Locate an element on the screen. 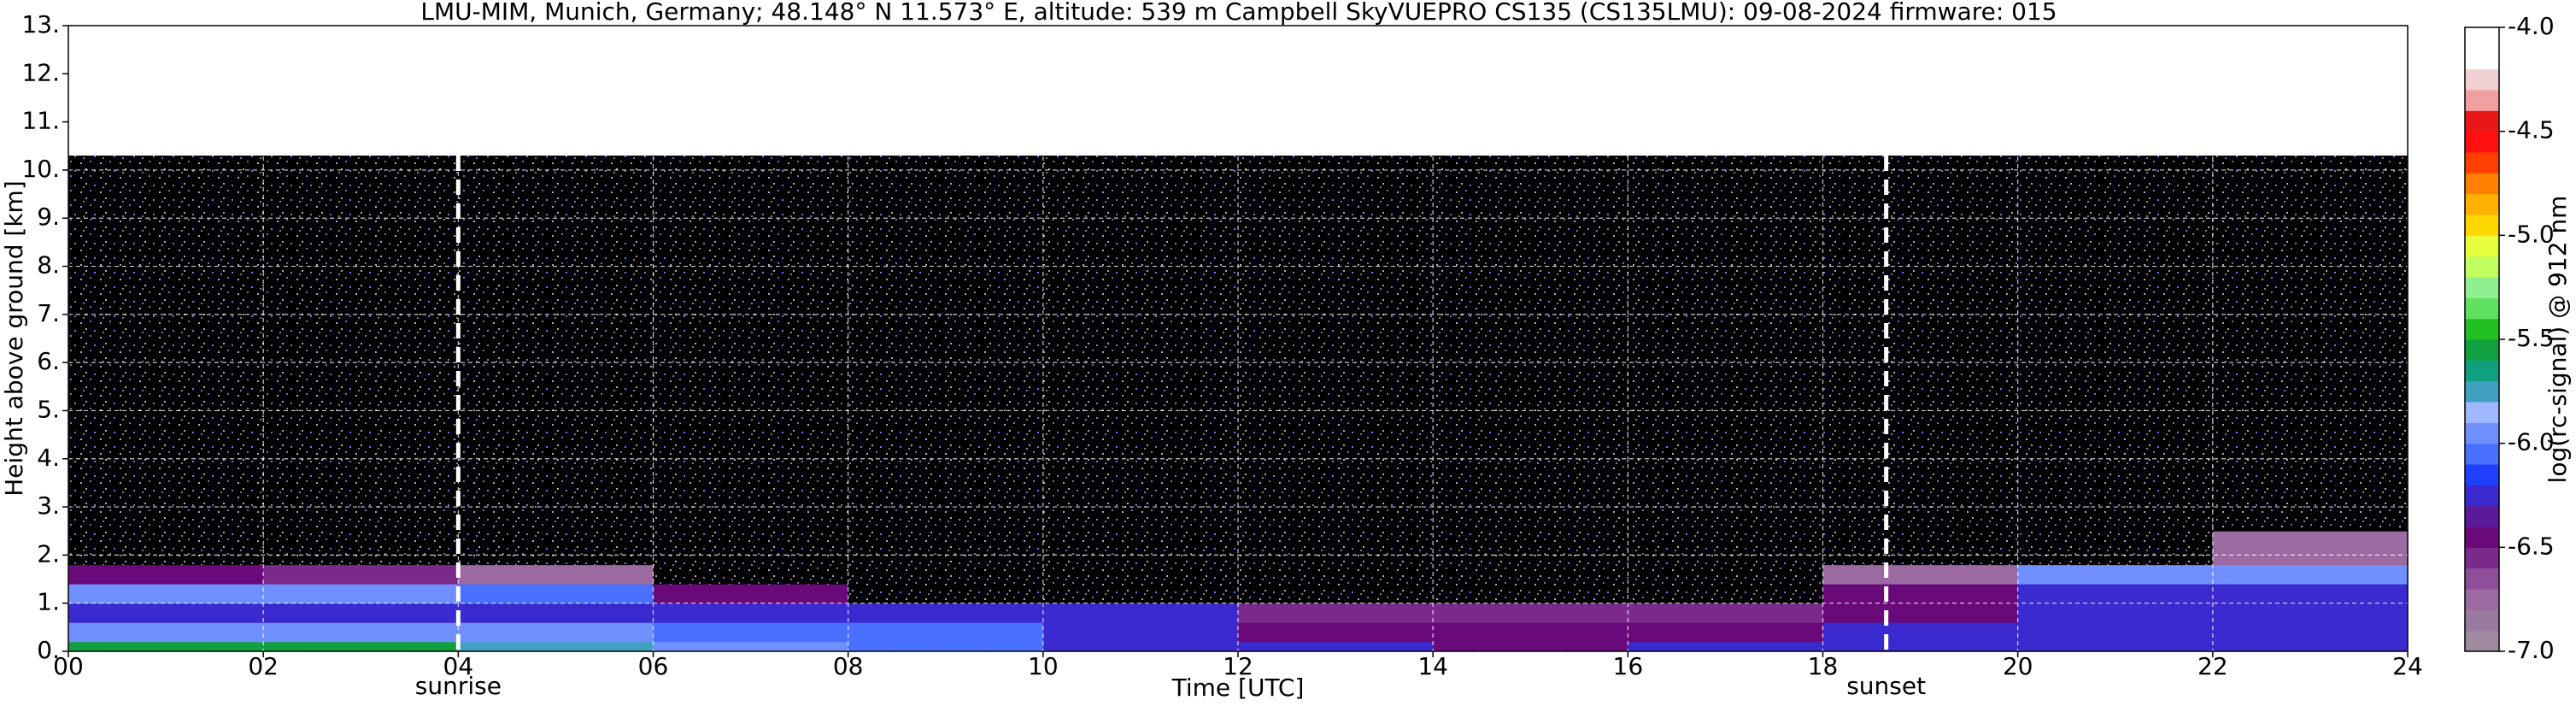 This screenshot has height=706, width=2576. x-tick-label: 16 is located at coordinates (1628, 666).